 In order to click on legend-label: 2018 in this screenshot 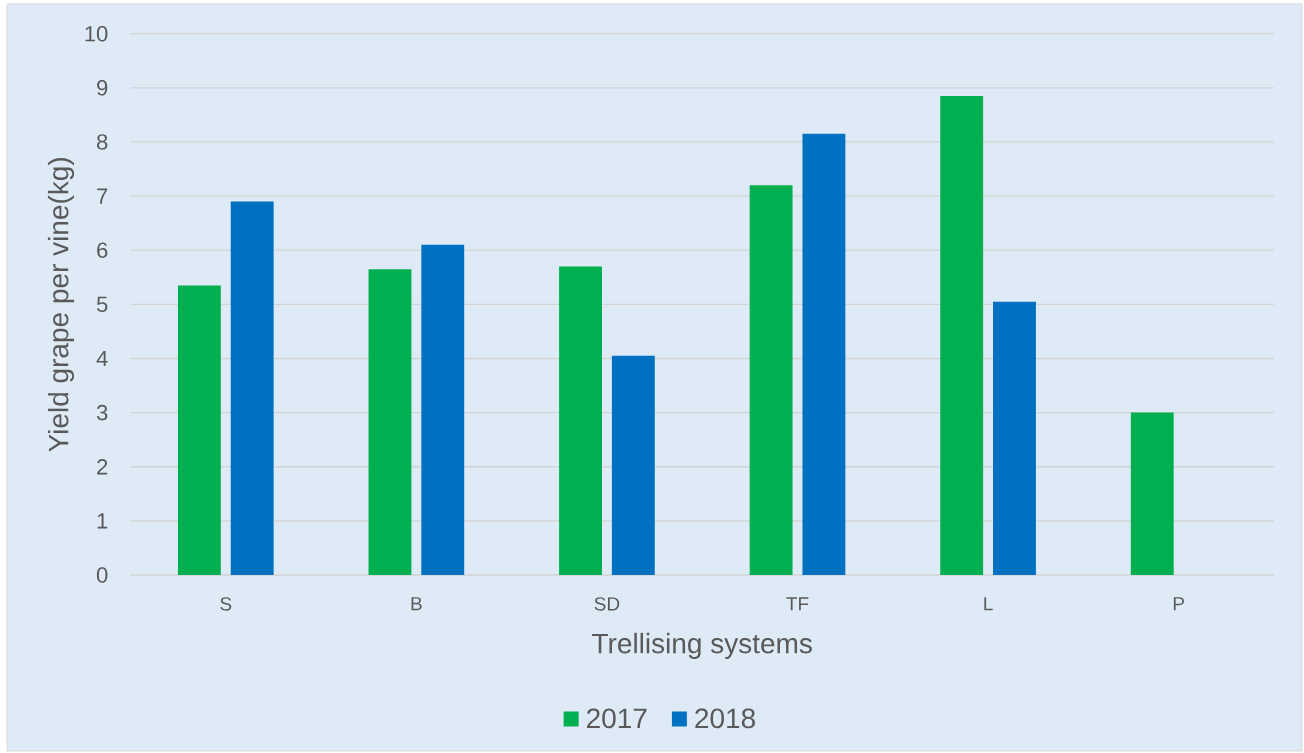, I will do `click(725, 718)`.